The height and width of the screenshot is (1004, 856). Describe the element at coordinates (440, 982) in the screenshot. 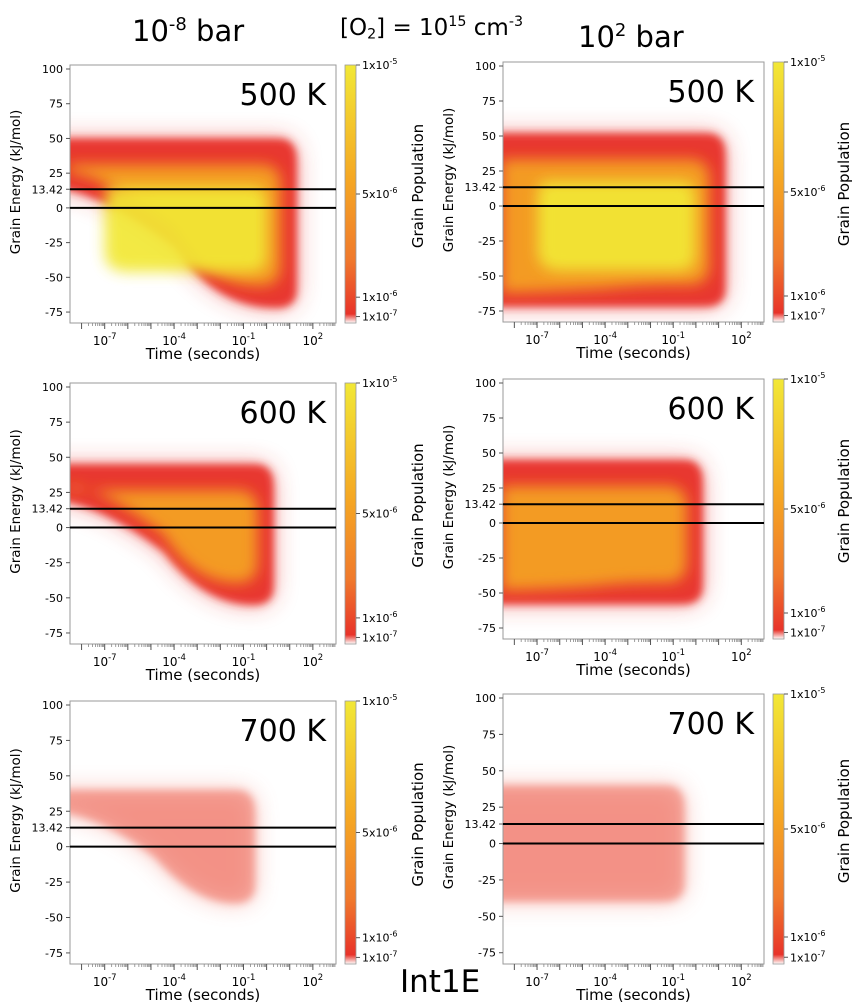

I see `figure-label: Int1E` at that location.